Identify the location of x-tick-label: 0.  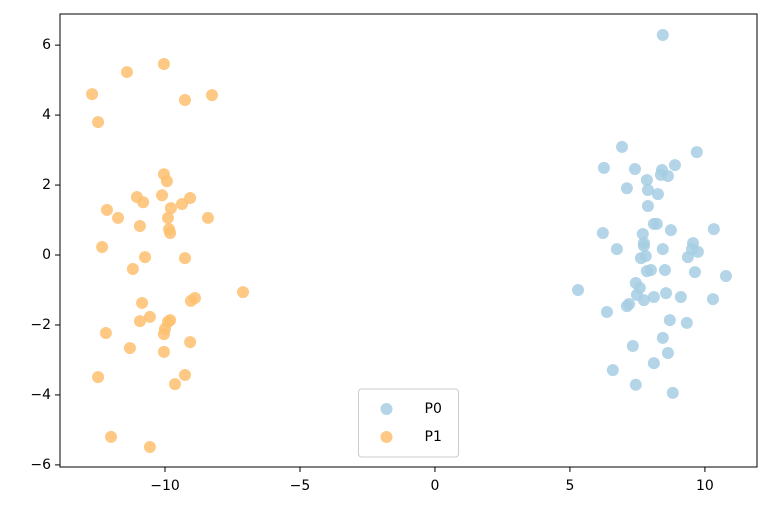
(434, 486).